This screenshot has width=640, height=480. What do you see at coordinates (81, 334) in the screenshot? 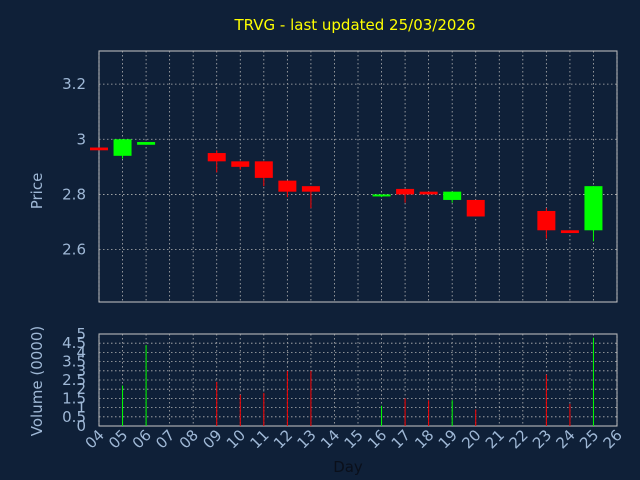
I see `volume-tick-label: 5` at bounding box center [81, 334].